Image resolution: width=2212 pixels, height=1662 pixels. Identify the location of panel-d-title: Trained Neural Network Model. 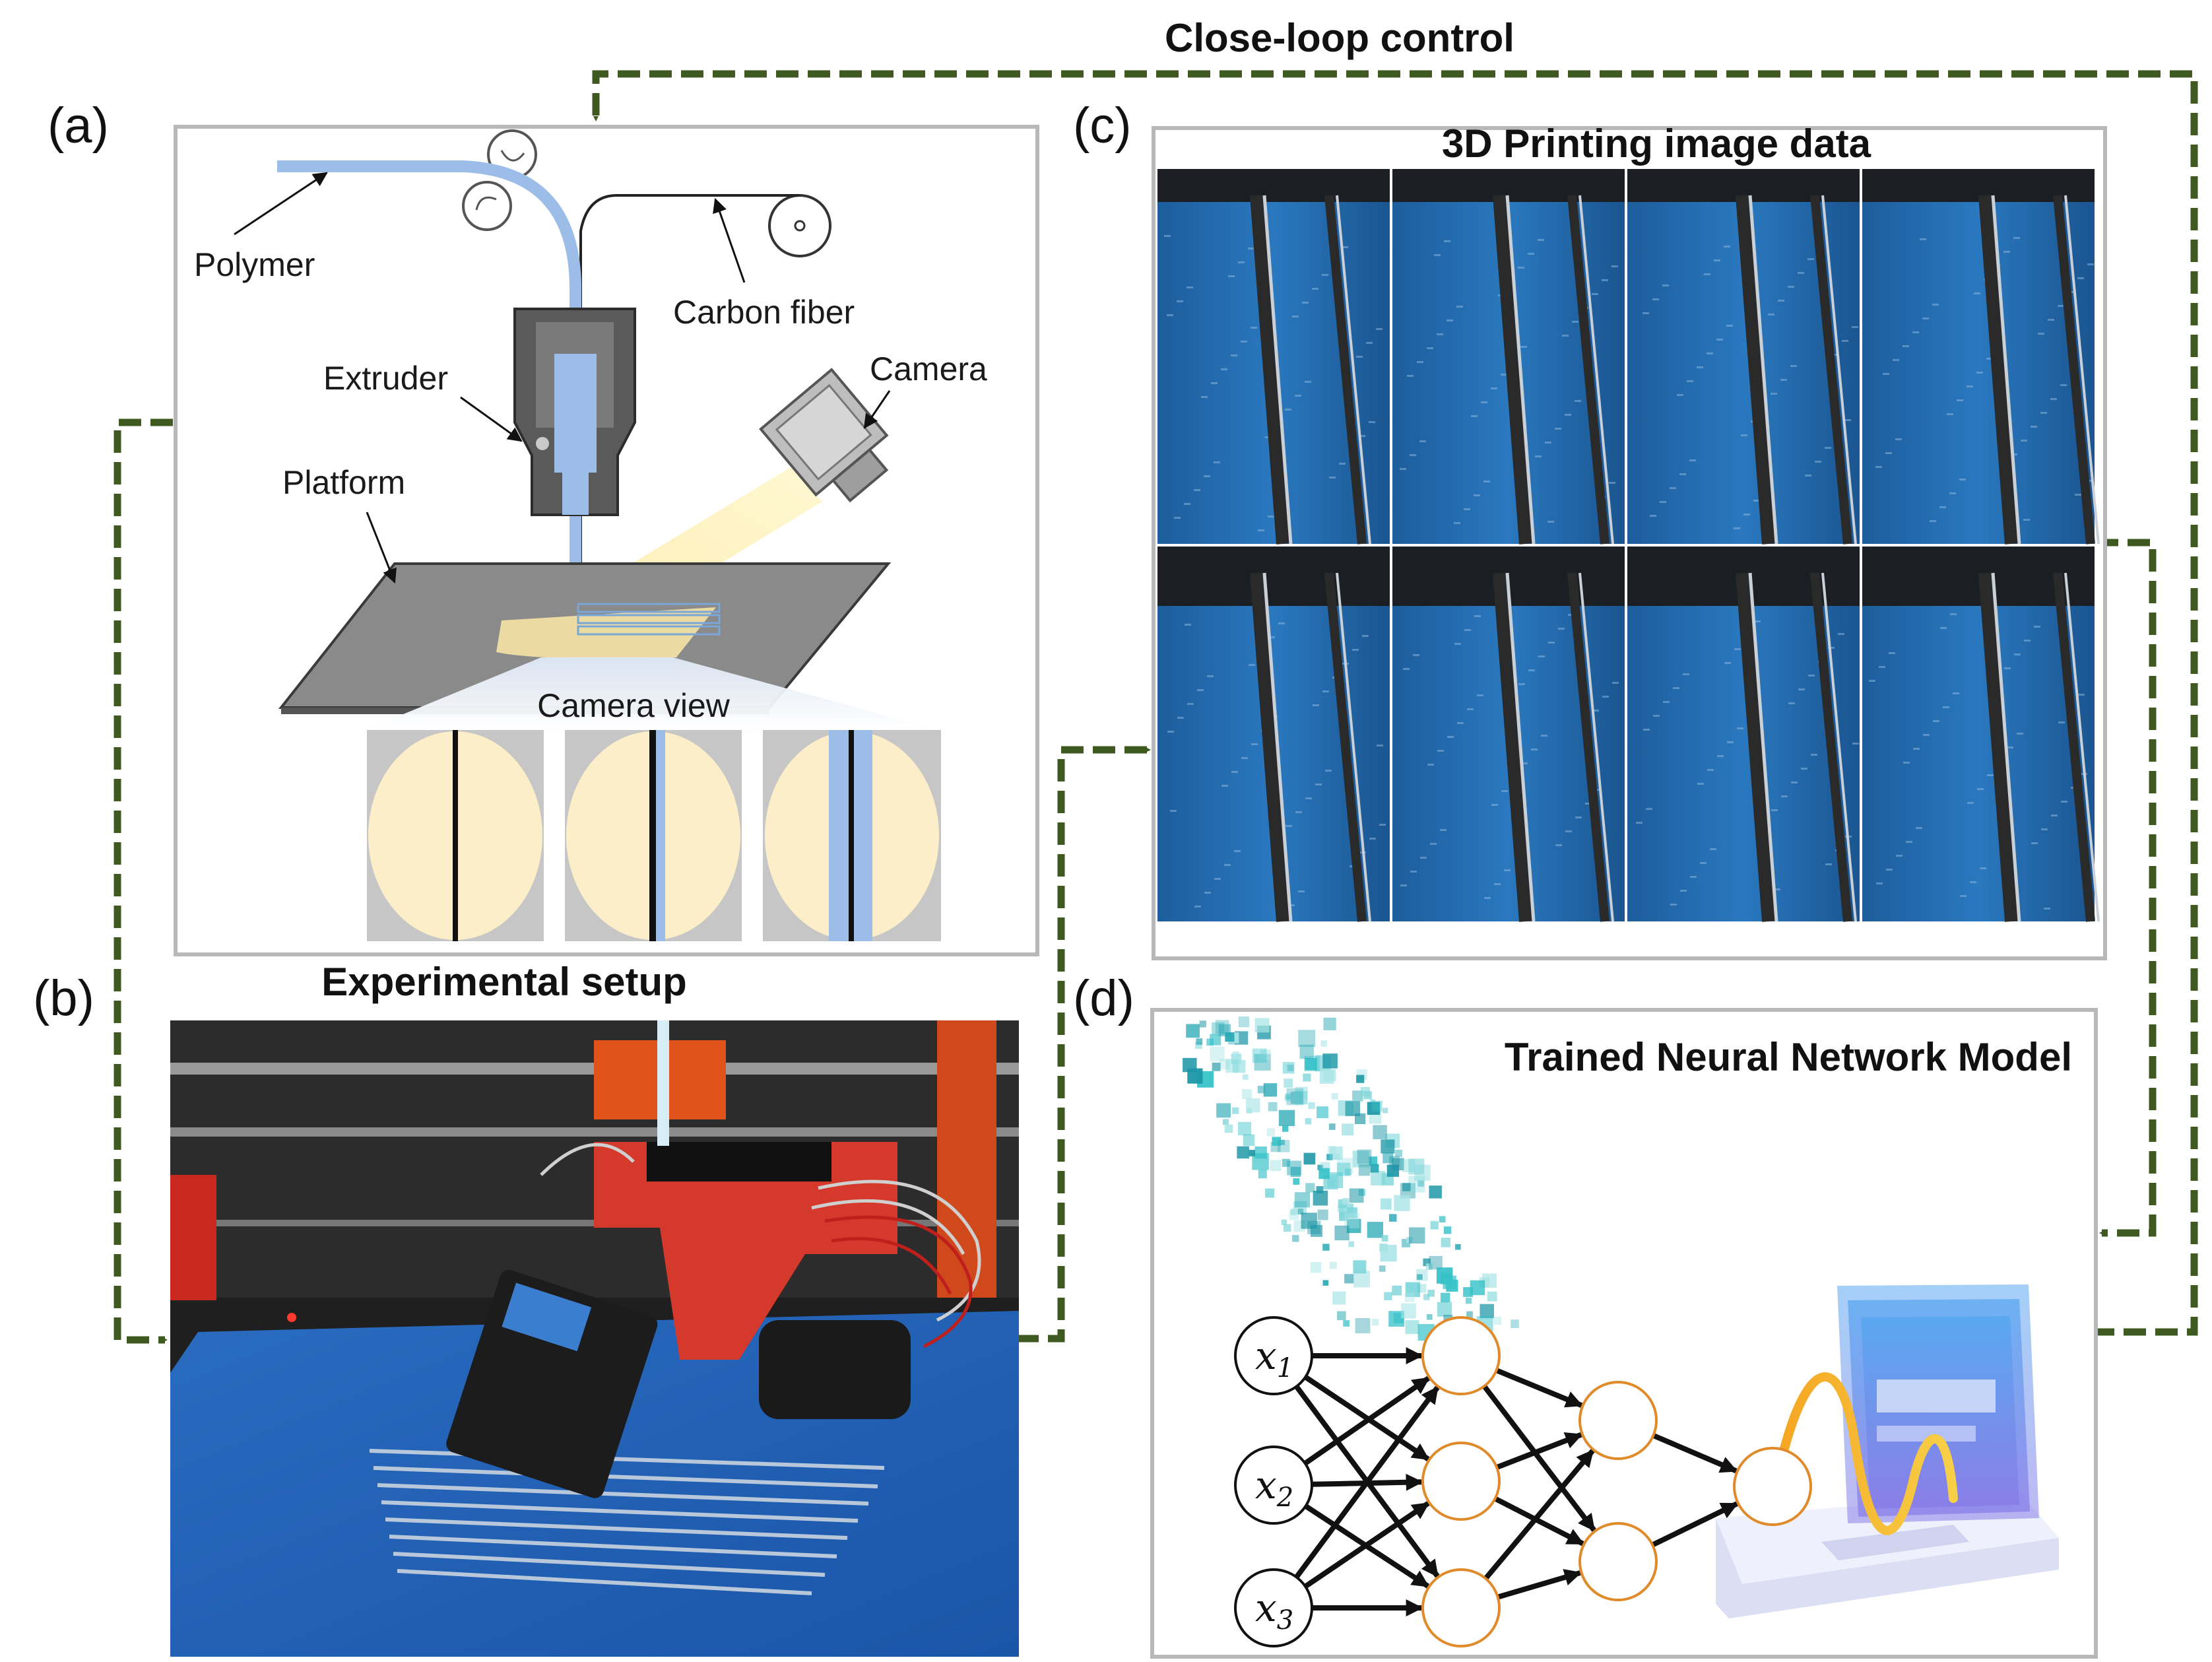
(1788, 1057).